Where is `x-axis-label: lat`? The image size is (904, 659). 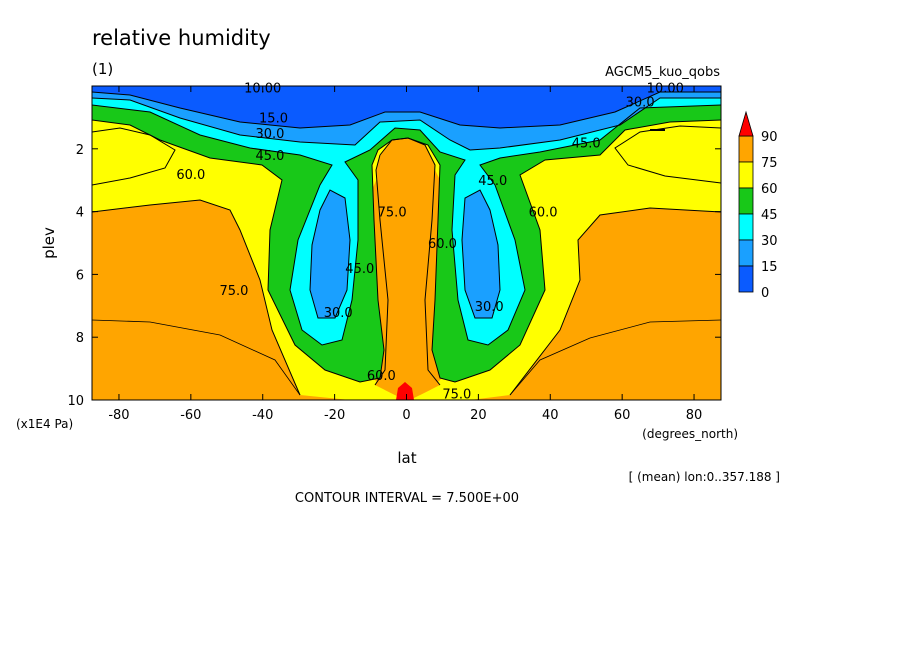 x-axis-label: lat is located at coordinates (406, 458).